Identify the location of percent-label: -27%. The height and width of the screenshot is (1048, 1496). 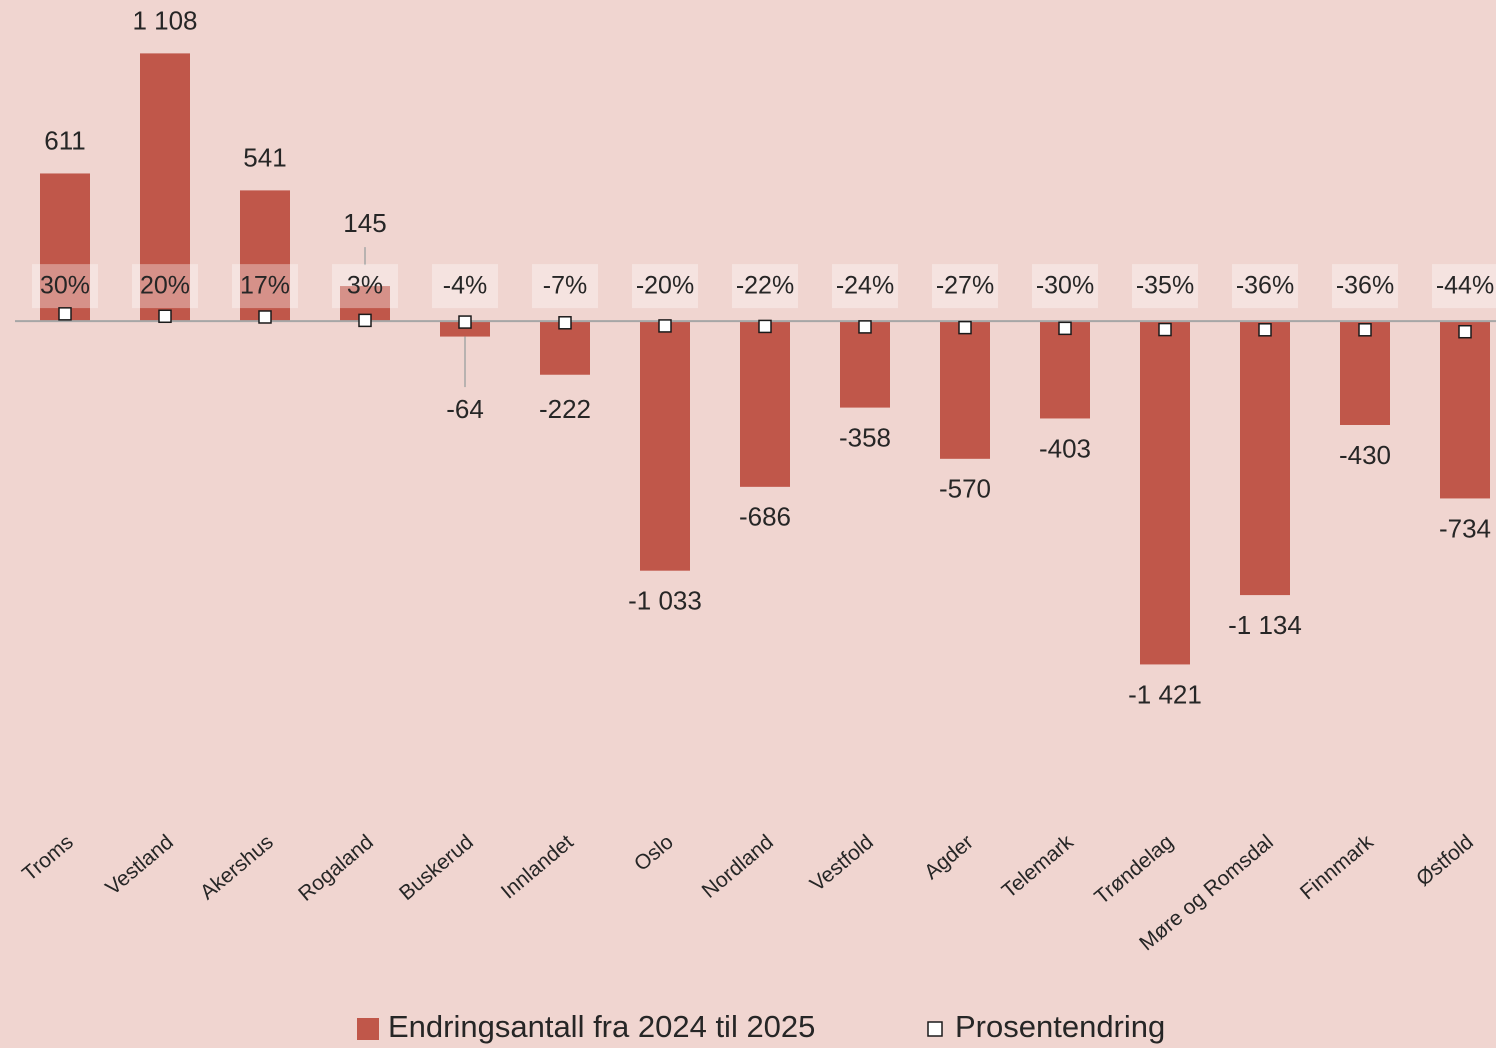
(965, 286).